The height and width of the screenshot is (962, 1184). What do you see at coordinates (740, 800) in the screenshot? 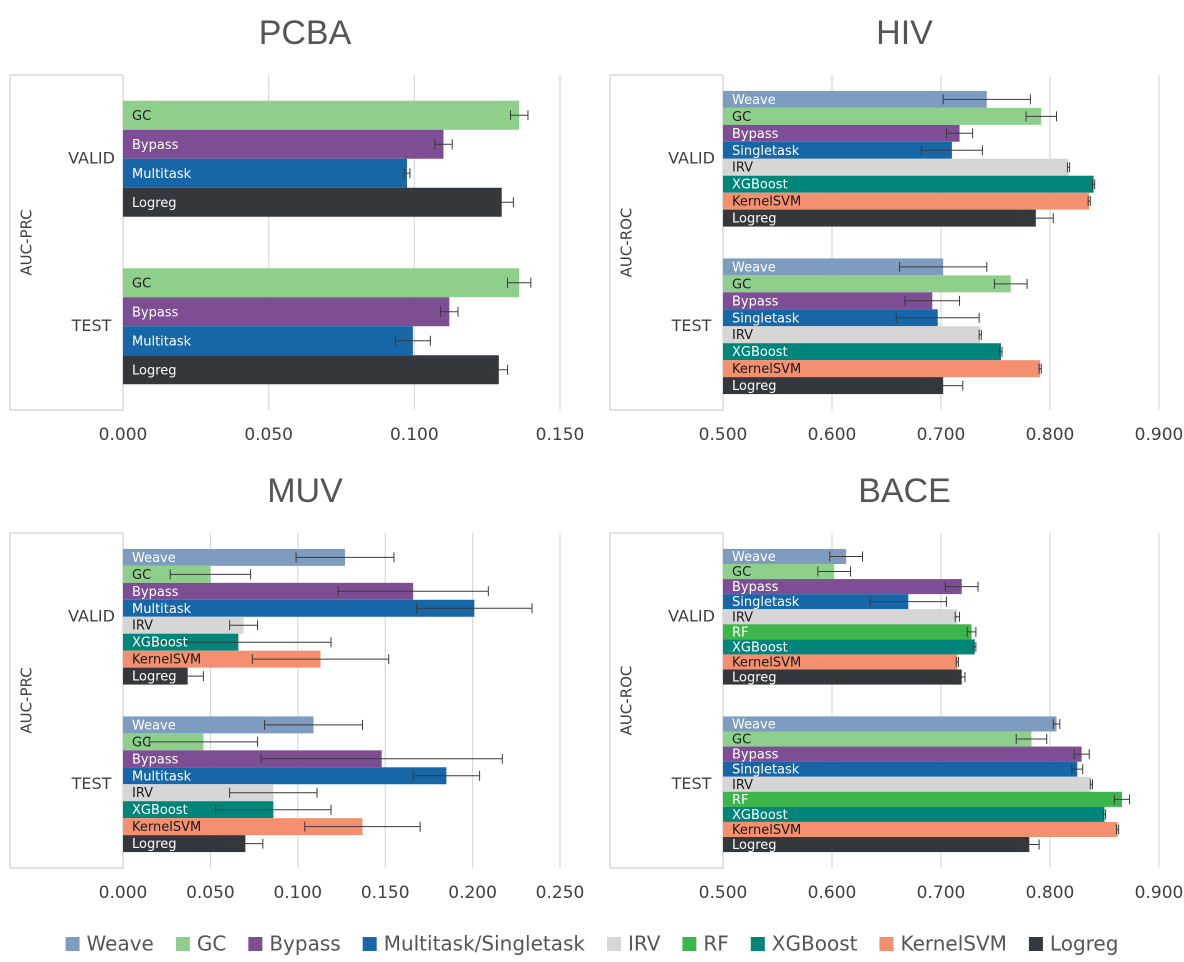
I see `bar-label: RF` at bounding box center [740, 800].